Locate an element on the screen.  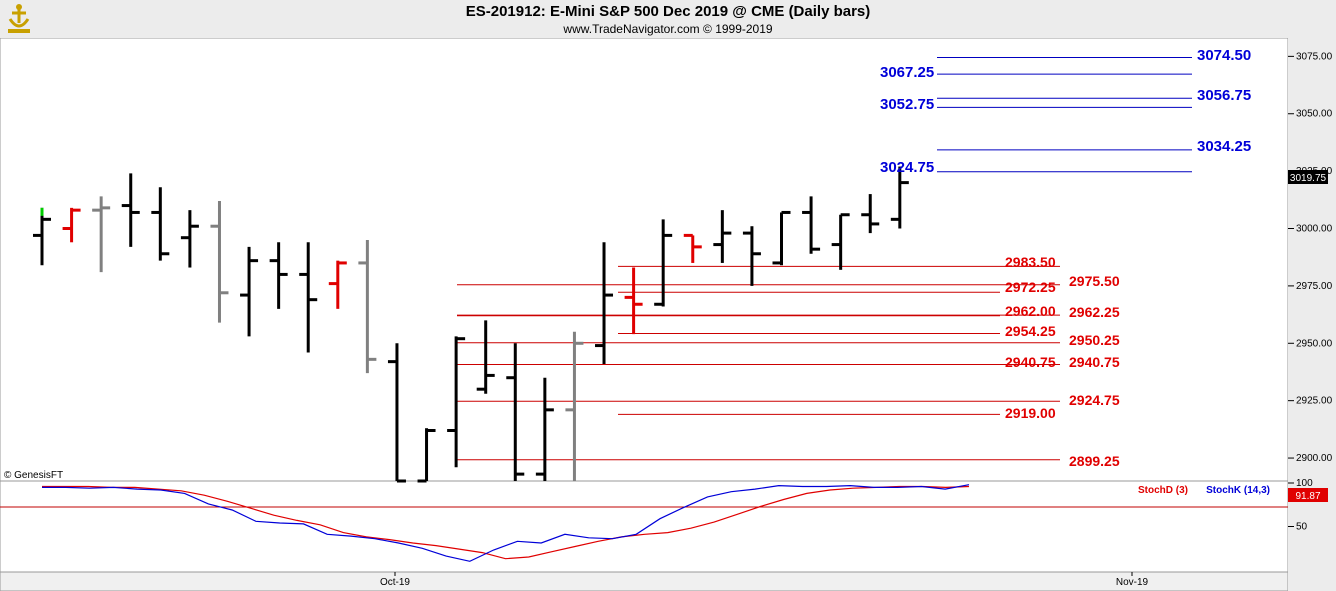
resistance-label: 3034.25 is located at coordinates (1224, 146).